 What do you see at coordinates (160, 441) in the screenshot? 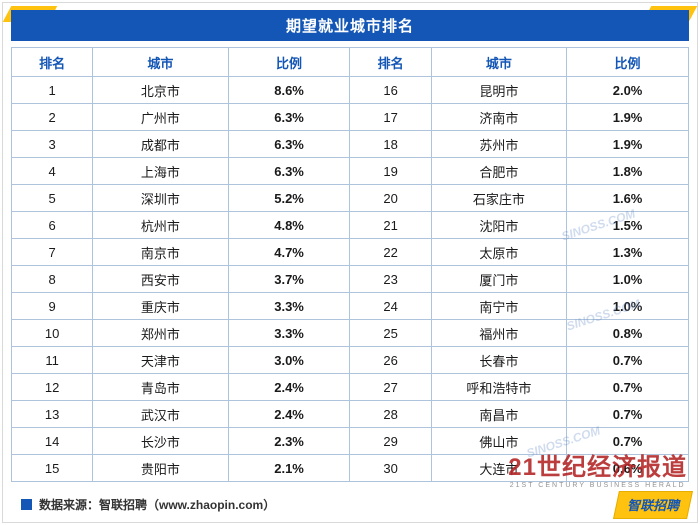
I see `city-cell: 长沙市` at bounding box center [160, 441].